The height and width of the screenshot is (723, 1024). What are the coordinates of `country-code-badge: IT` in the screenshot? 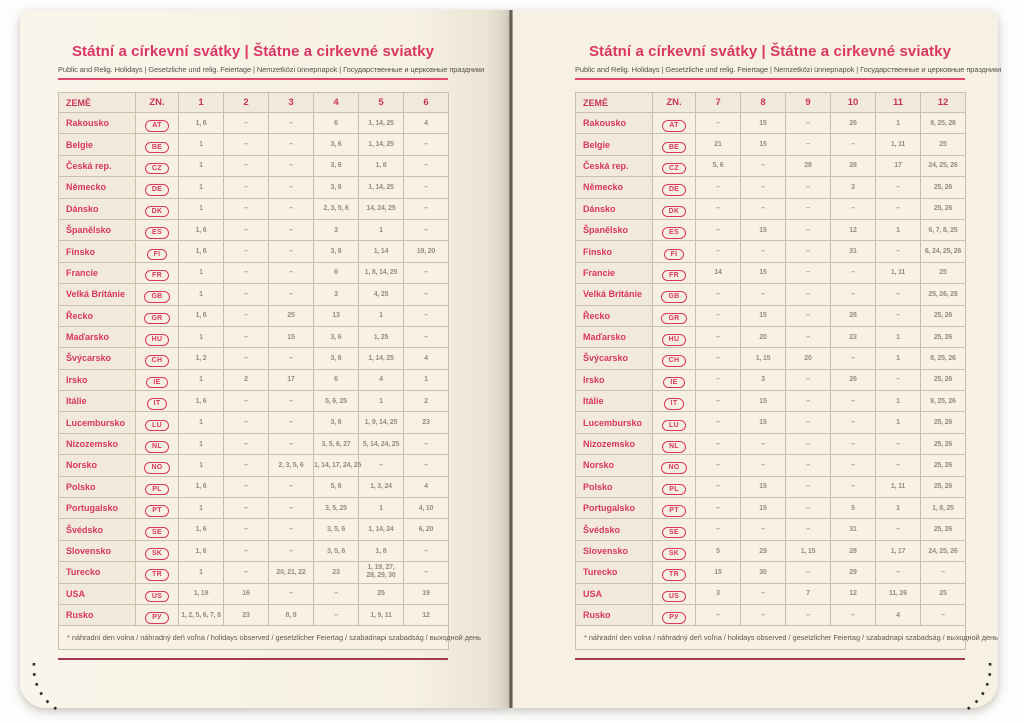 It's located at (674, 404).